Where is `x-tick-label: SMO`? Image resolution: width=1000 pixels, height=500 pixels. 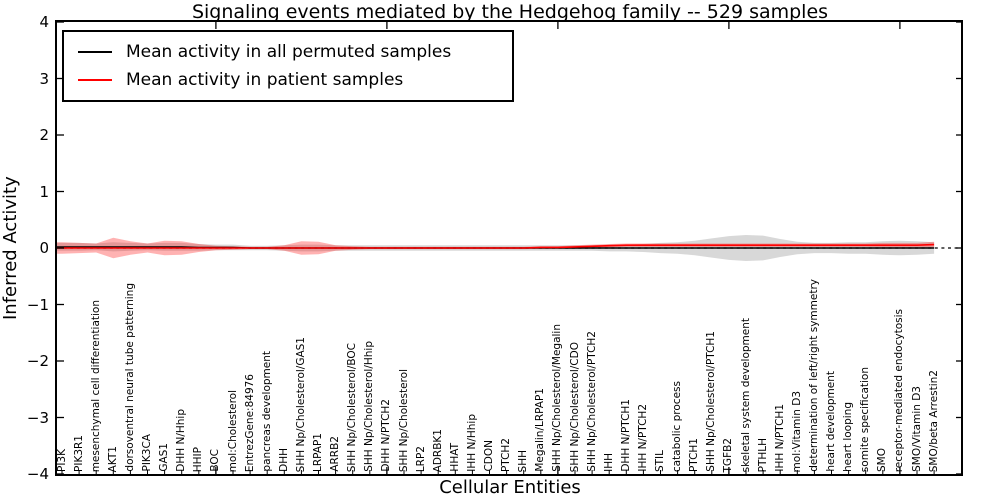
x-tick-label: SMO is located at coordinates (882, 460).